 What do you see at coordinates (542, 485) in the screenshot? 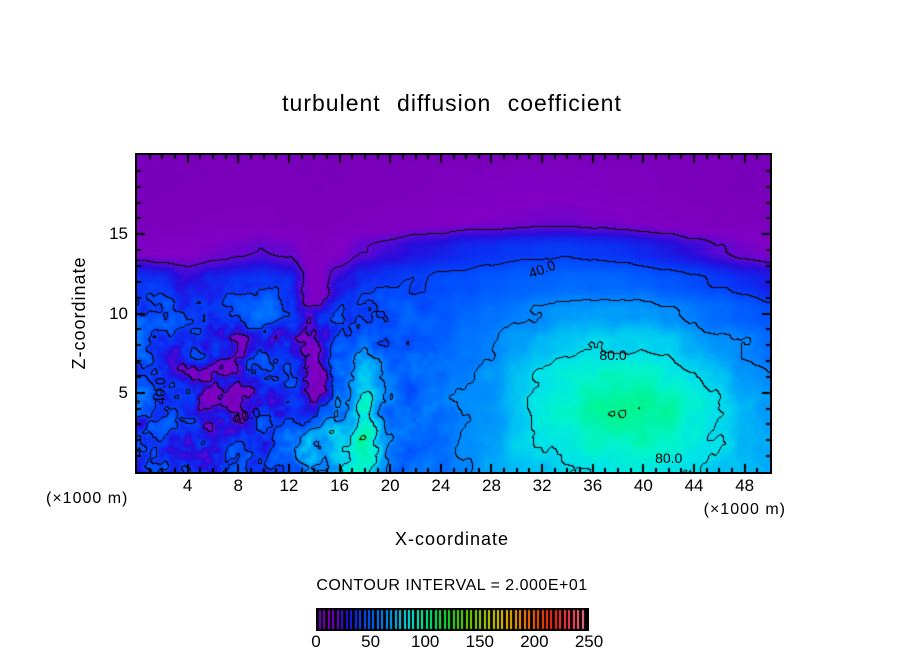
I see `x-tick-label: 32` at bounding box center [542, 485].